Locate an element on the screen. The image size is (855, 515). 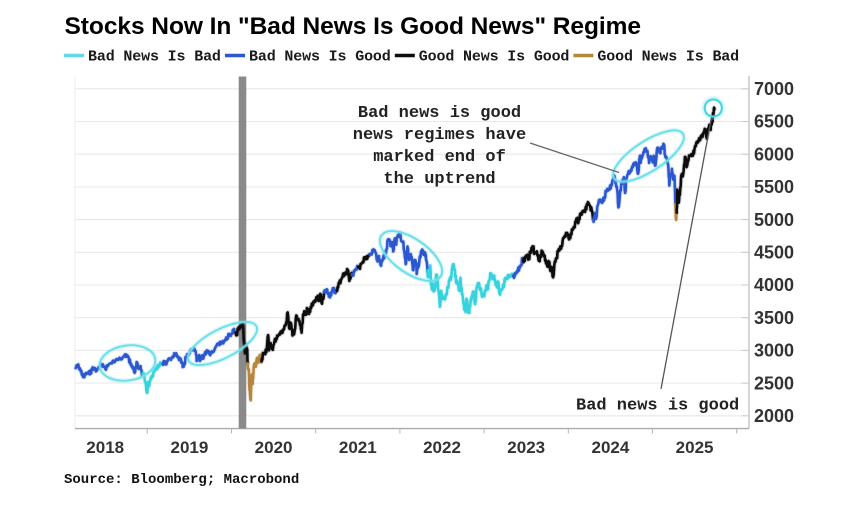
svg-text: 4000 is located at coordinates (774, 285).